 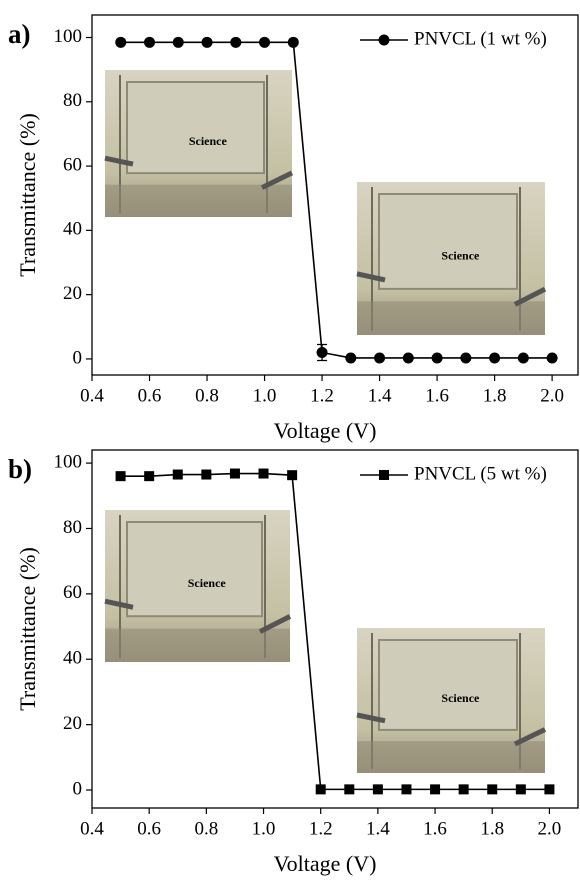 I want to click on legend-label: PNVCL (1 wt %), so click(x=480, y=38).